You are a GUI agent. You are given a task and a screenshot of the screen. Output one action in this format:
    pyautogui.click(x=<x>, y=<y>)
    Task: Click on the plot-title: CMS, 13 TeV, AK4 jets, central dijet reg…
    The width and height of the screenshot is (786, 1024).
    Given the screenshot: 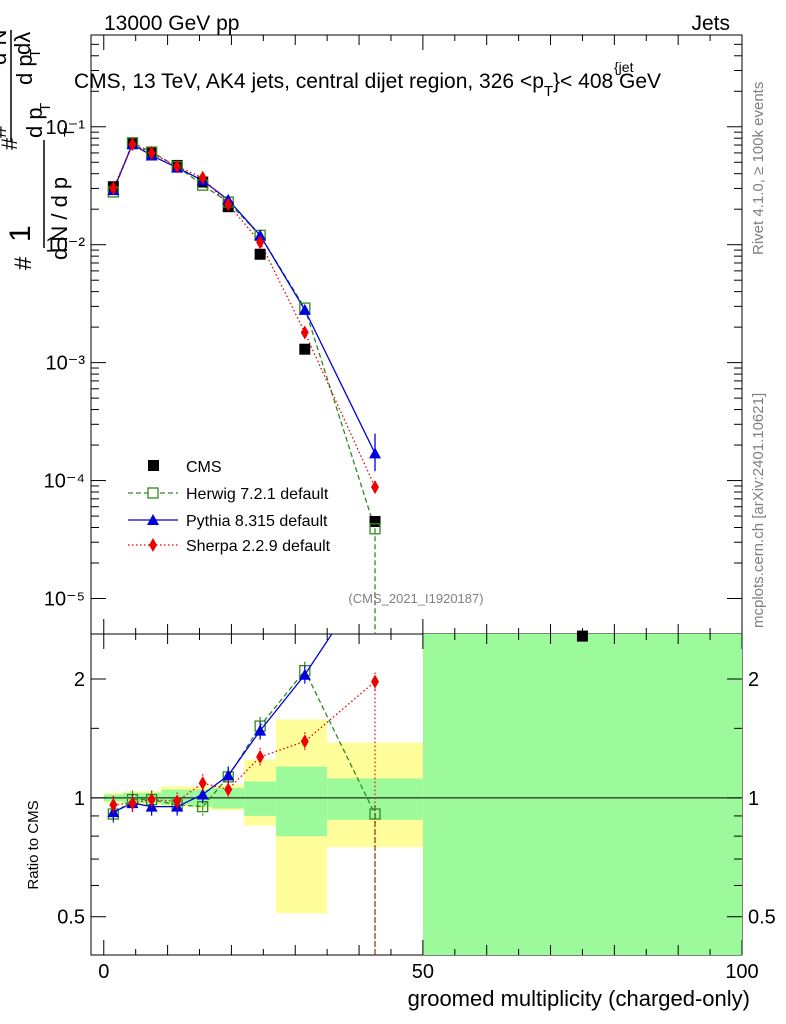 What is the action you would take?
    pyautogui.click(x=367, y=85)
    